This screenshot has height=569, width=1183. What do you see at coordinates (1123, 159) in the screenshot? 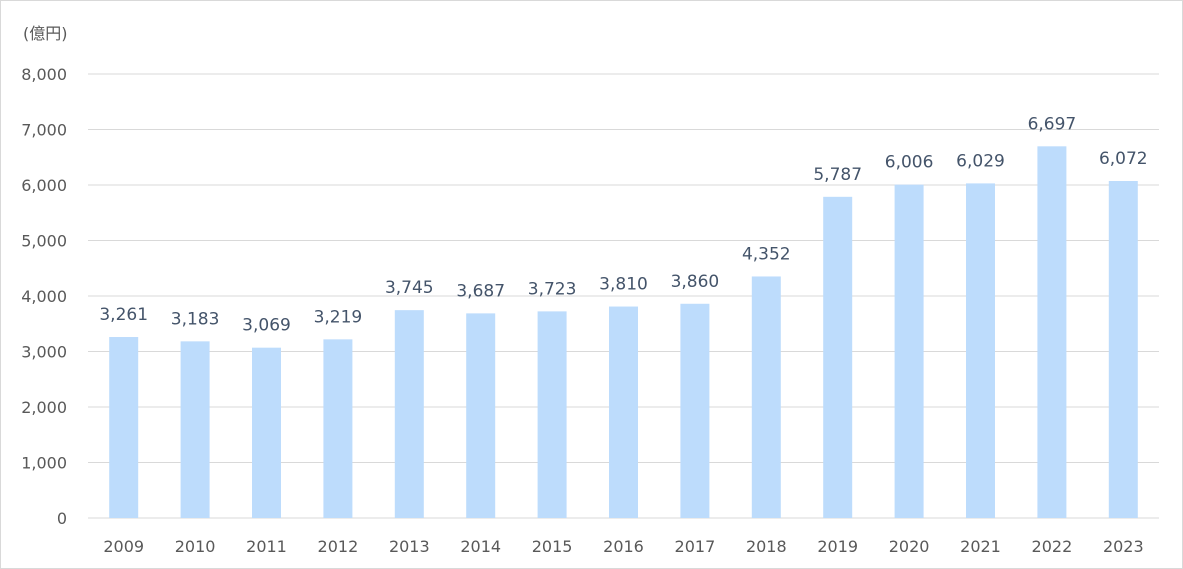
I see `data-label-2023: 6,072` at bounding box center [1123, 159].